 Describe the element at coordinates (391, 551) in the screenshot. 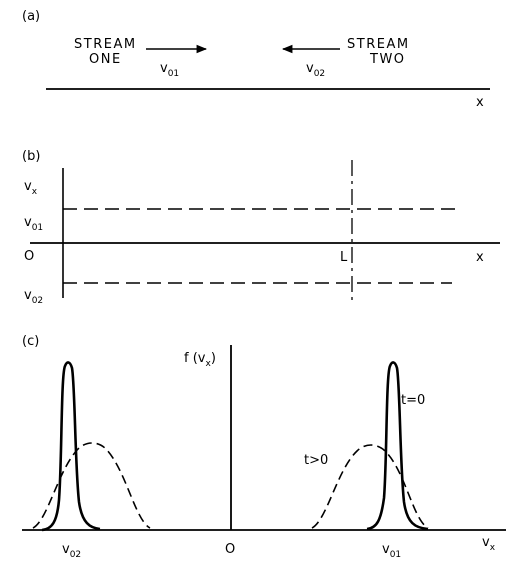

I see `tick-v01: v01` at that location.